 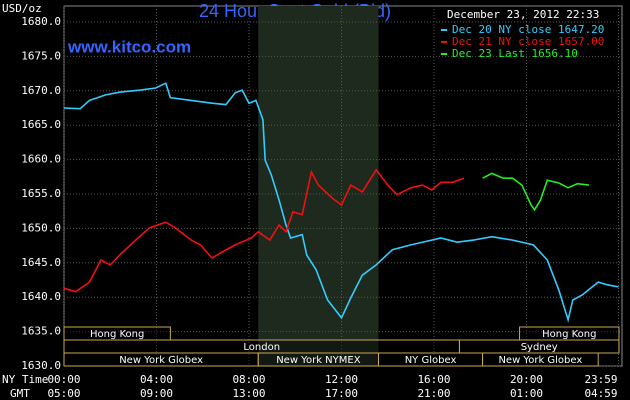 I want to click on x2-axis-label: GMT, so click(x=20, y=393).